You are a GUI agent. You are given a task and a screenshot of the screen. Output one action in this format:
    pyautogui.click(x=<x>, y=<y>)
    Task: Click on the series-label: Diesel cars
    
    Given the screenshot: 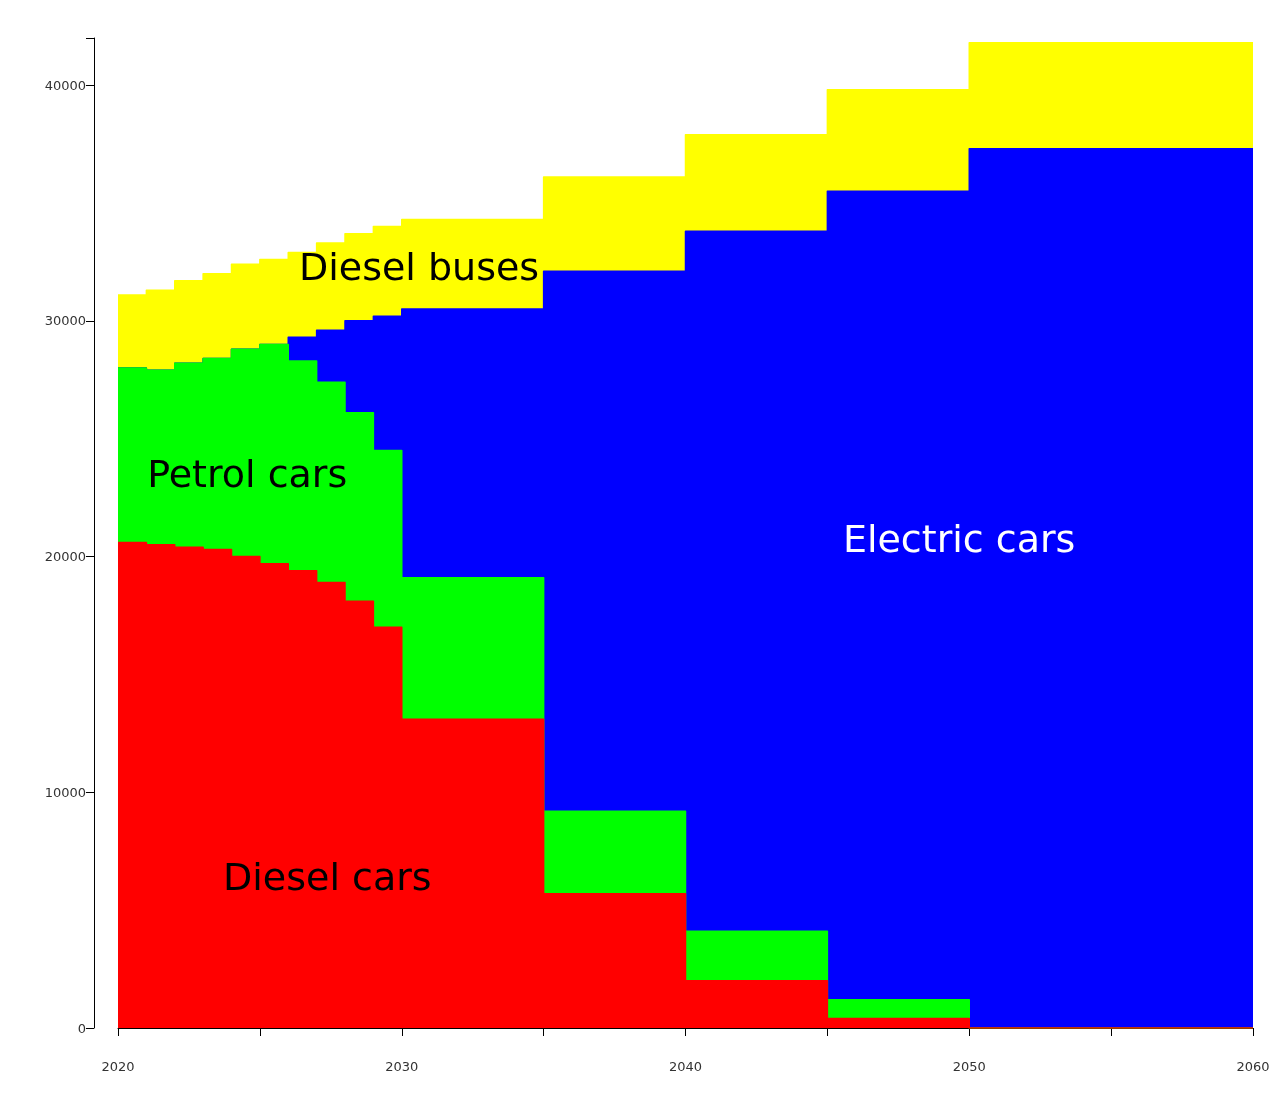 What is the action you would take?
    pyautogui.click(x=327, y=877)
    